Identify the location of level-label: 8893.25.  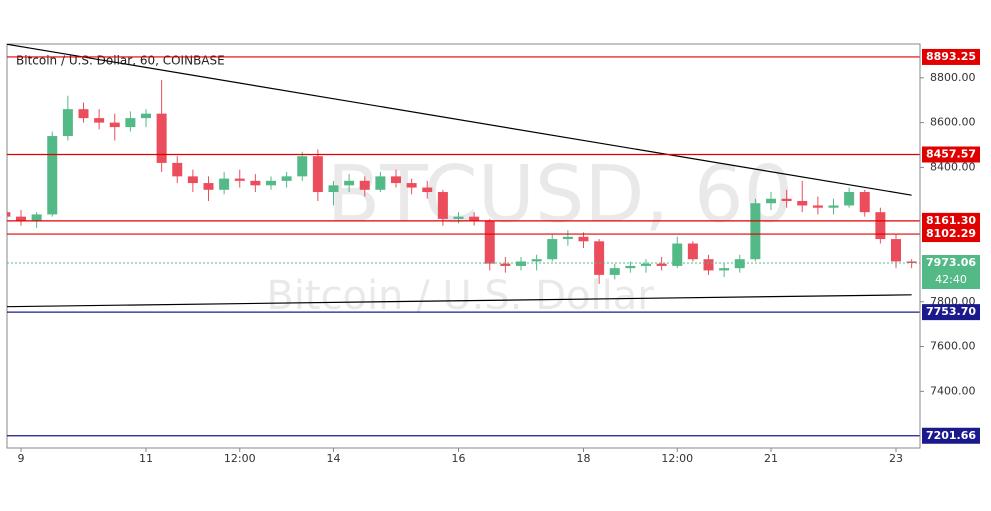
(951, 56).